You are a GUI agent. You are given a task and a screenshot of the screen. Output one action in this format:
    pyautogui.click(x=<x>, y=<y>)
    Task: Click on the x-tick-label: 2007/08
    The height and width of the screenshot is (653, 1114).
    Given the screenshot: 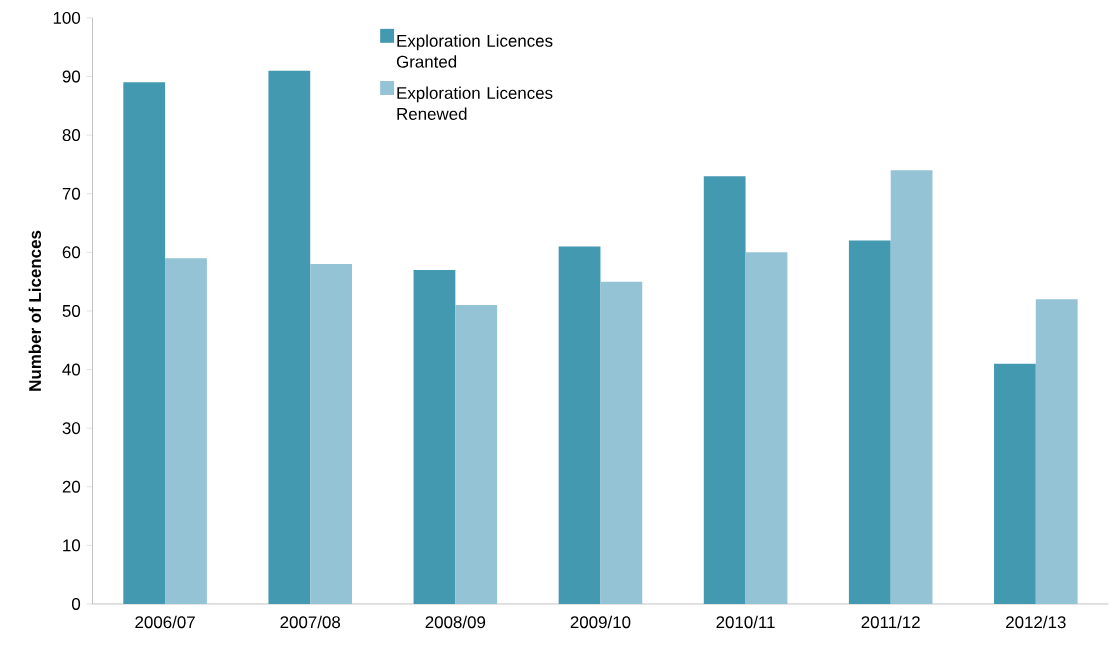 What is the action you would take?
    pyautogui.click(x=310, y=622)
    